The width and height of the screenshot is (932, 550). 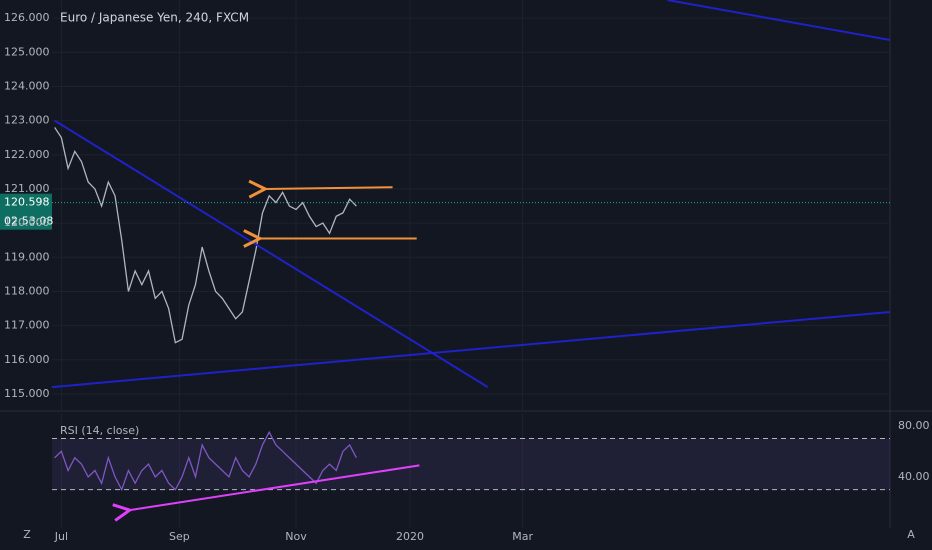 What do you see at coordinates (26, 211) in the screenshot?
I see `price-box` at bounding box center [26, 211].